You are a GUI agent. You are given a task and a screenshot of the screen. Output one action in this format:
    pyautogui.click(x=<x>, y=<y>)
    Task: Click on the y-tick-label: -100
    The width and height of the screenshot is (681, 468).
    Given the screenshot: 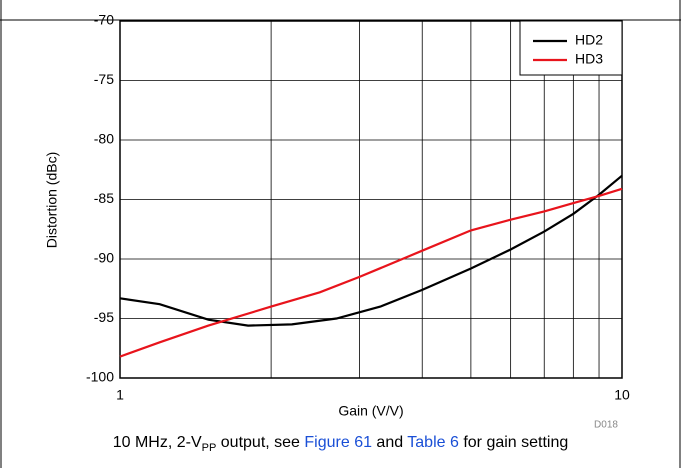 What is the action you would take?
    pyautogui.click(x=100, y=377)
    